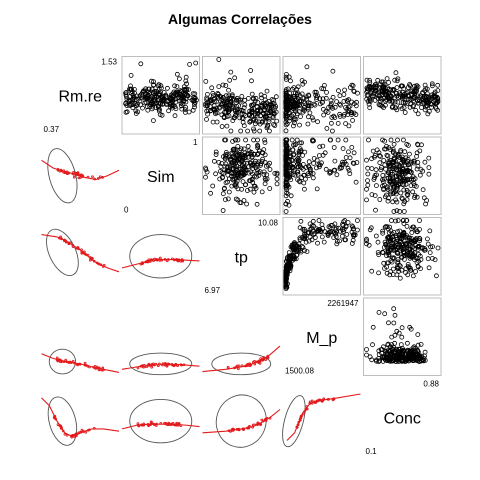 This screenshot has width=480, height=480. What do you see at coordinates (268, 223) in the screenshot?
I see `range-top-2: 10.08` at bounding box center [268, 223].